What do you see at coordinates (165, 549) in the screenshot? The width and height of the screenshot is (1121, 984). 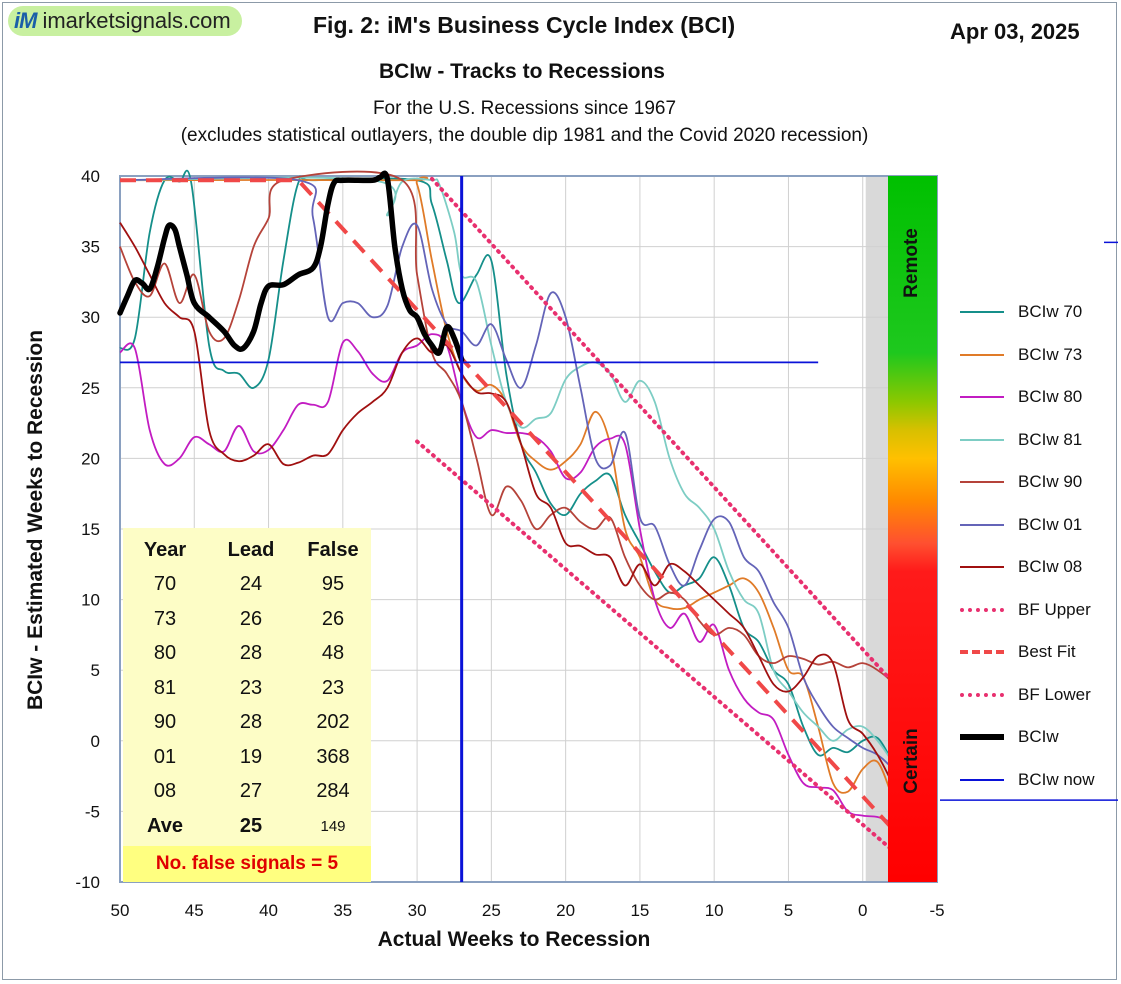 I see `table-header-year: Year` at bounding box center [165, 549].